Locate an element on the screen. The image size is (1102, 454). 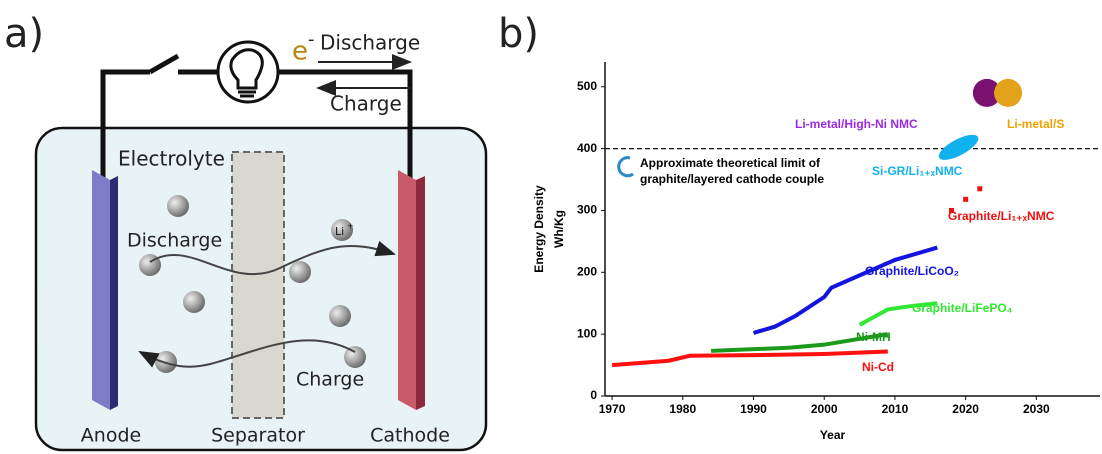
discharge-label: Discharge is located at coordinates (370, 43).